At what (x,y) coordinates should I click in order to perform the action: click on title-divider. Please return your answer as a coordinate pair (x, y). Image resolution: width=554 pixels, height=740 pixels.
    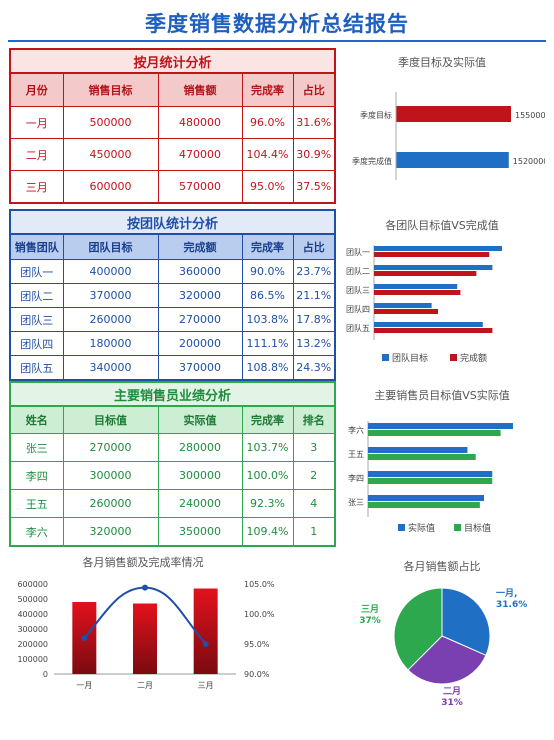
    Looking at the image, I should click on (277, 41).